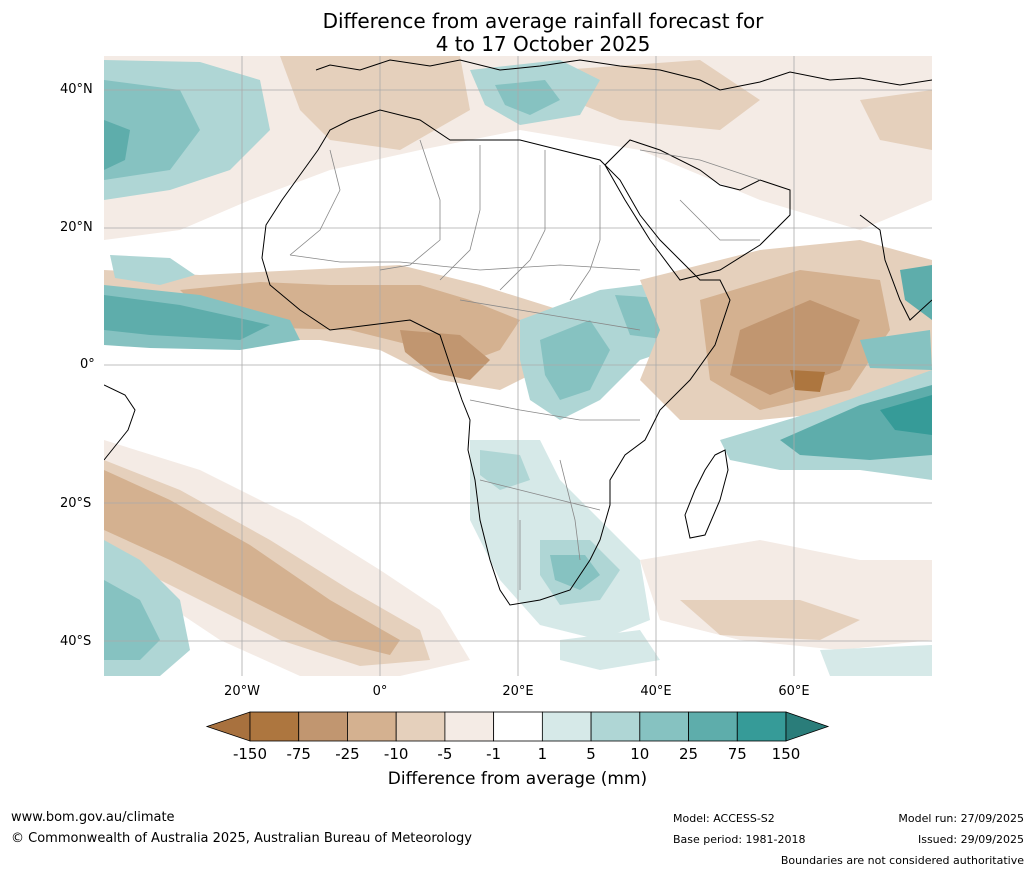 The height and width of the screenshot is (873, 1035). I want to click on colorbar-tick-label: -25, so click(347, 754).